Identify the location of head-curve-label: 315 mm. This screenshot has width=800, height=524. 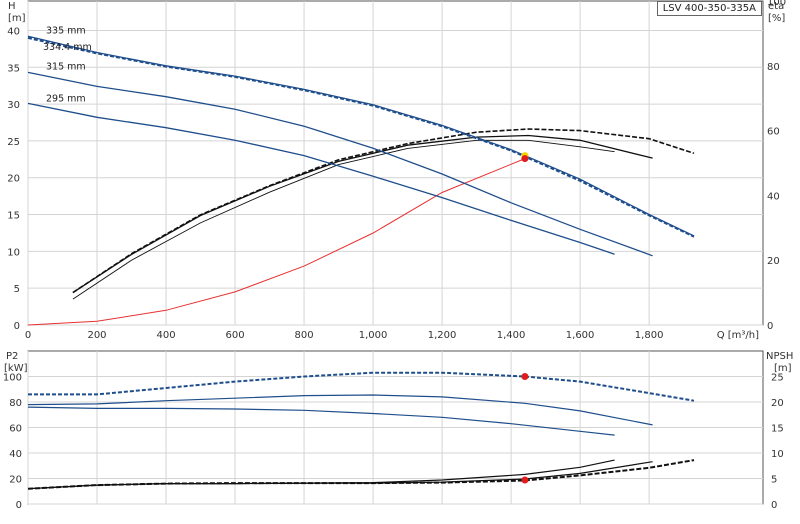
(66, 66).